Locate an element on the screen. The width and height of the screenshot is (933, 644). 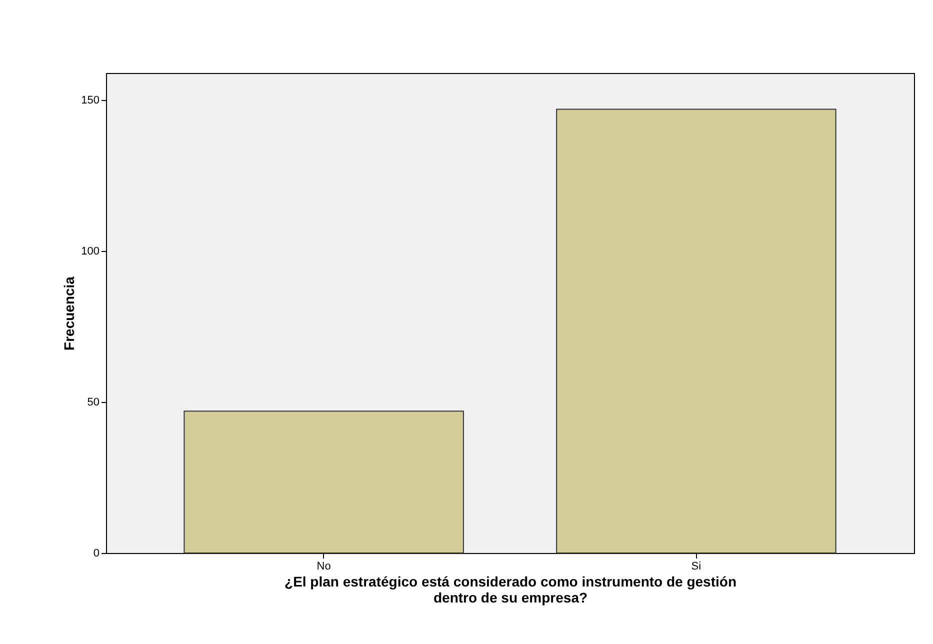
x-tick-label: No is located at coordinates (323, 566).